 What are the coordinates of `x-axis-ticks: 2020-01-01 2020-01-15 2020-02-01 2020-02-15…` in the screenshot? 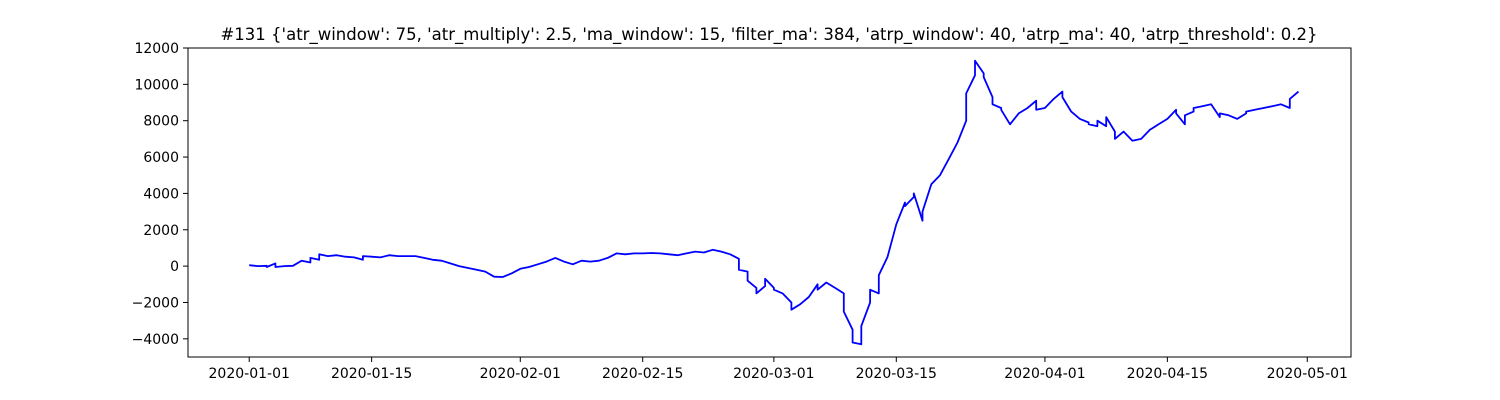 It's located at (778, 369).